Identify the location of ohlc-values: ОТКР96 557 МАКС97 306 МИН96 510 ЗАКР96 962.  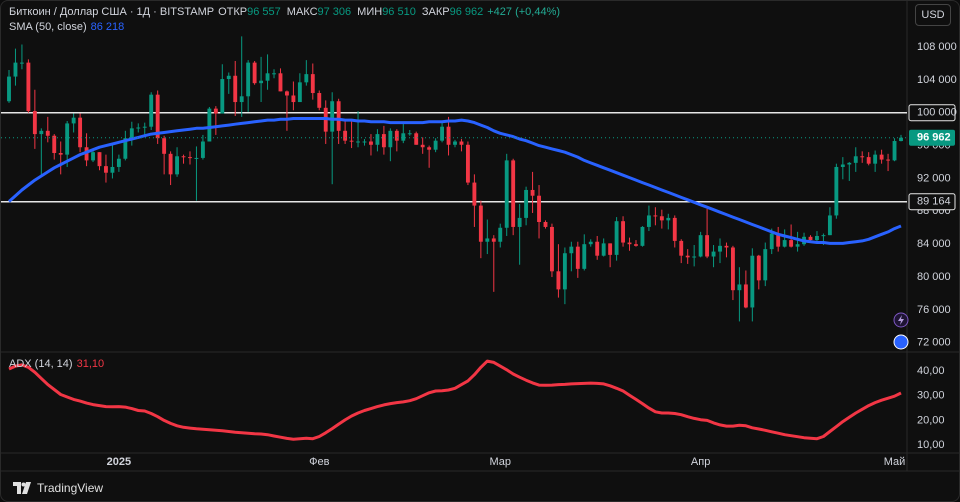
(350, 12).